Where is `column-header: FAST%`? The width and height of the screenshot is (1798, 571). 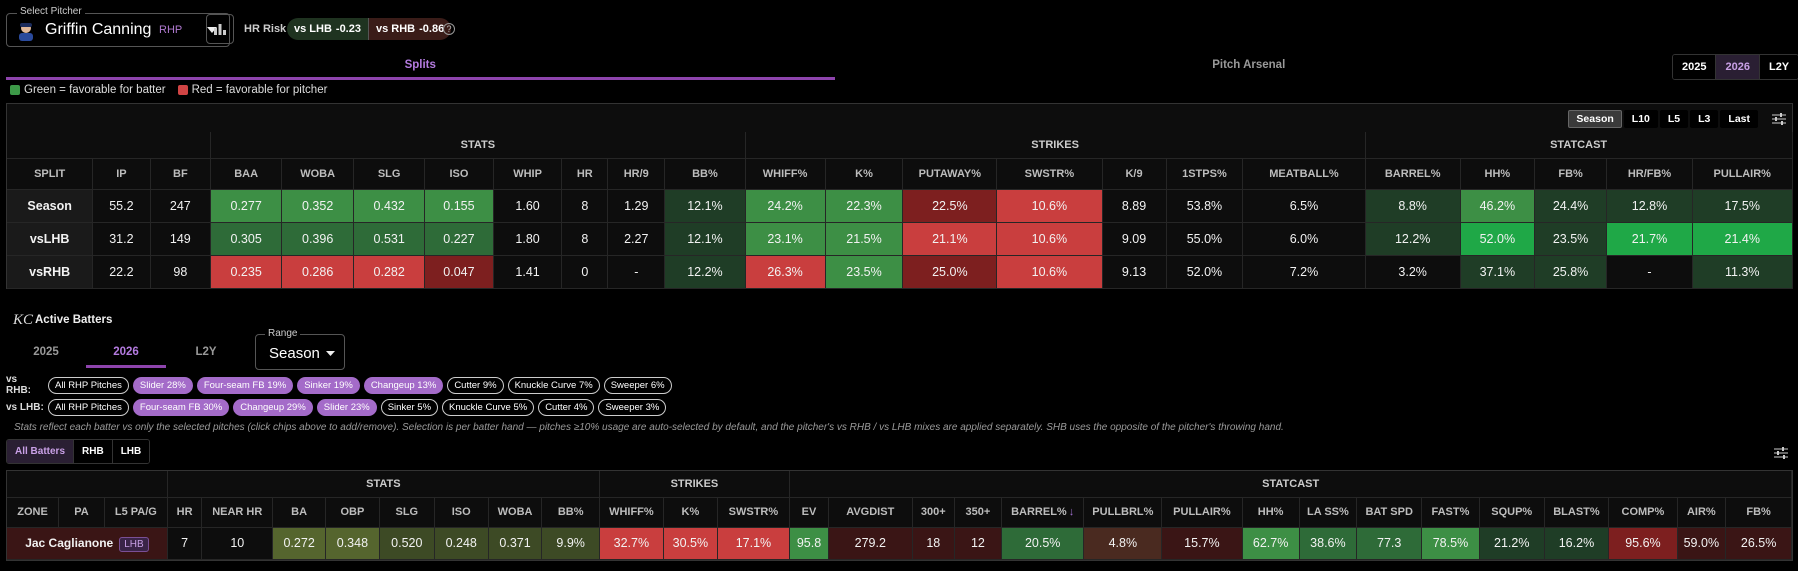 column-header: FAST% is located at coordinates (1450, 512).